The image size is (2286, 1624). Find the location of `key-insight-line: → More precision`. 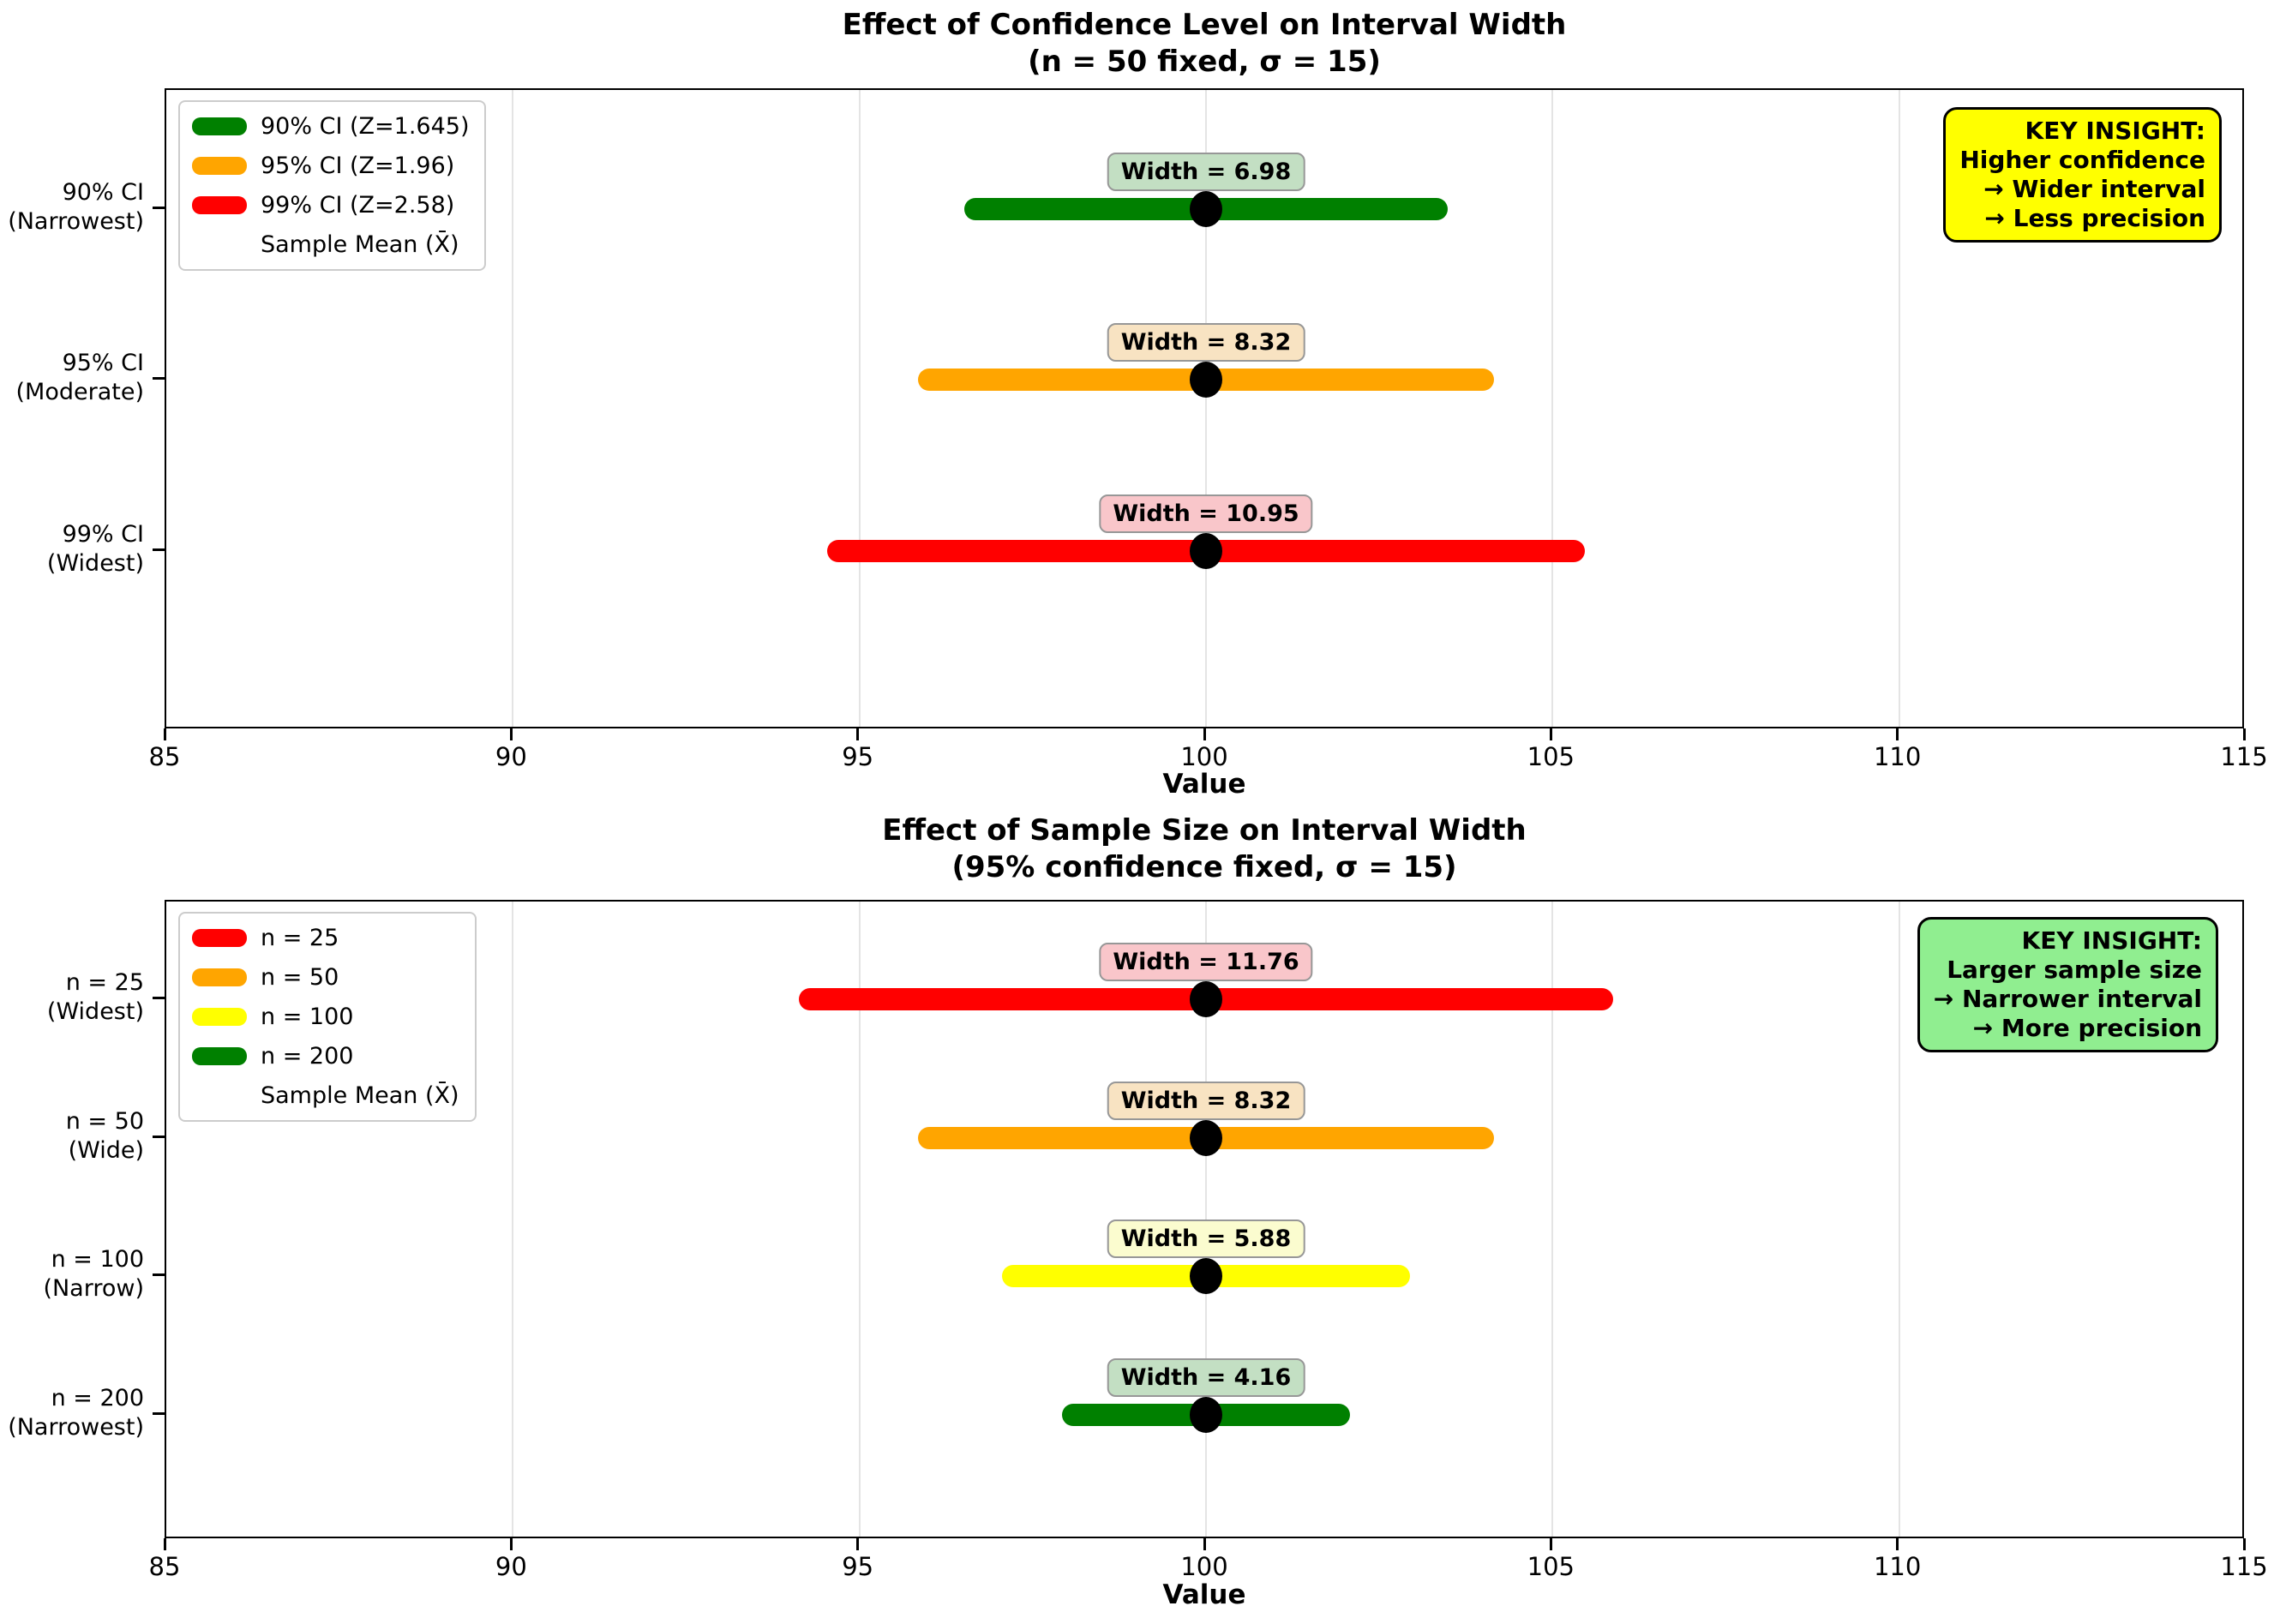

key-insight-line: → More precision is located at coordinates (2087, 1028).